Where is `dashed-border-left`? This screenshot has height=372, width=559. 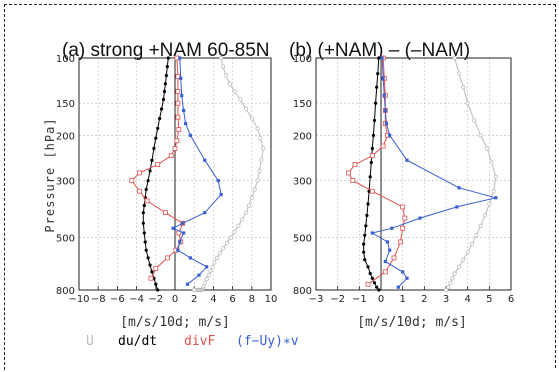
dashed-border-left is located at coordinates (4, 187).